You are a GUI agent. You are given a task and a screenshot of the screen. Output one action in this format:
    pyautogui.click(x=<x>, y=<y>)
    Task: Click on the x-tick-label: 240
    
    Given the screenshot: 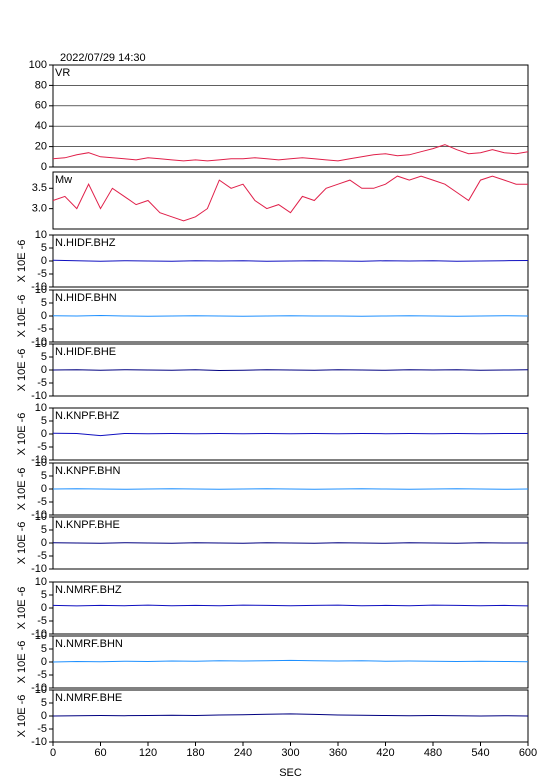 What is the action you would take?
    pyautogui.click(x=243, y=753)
    